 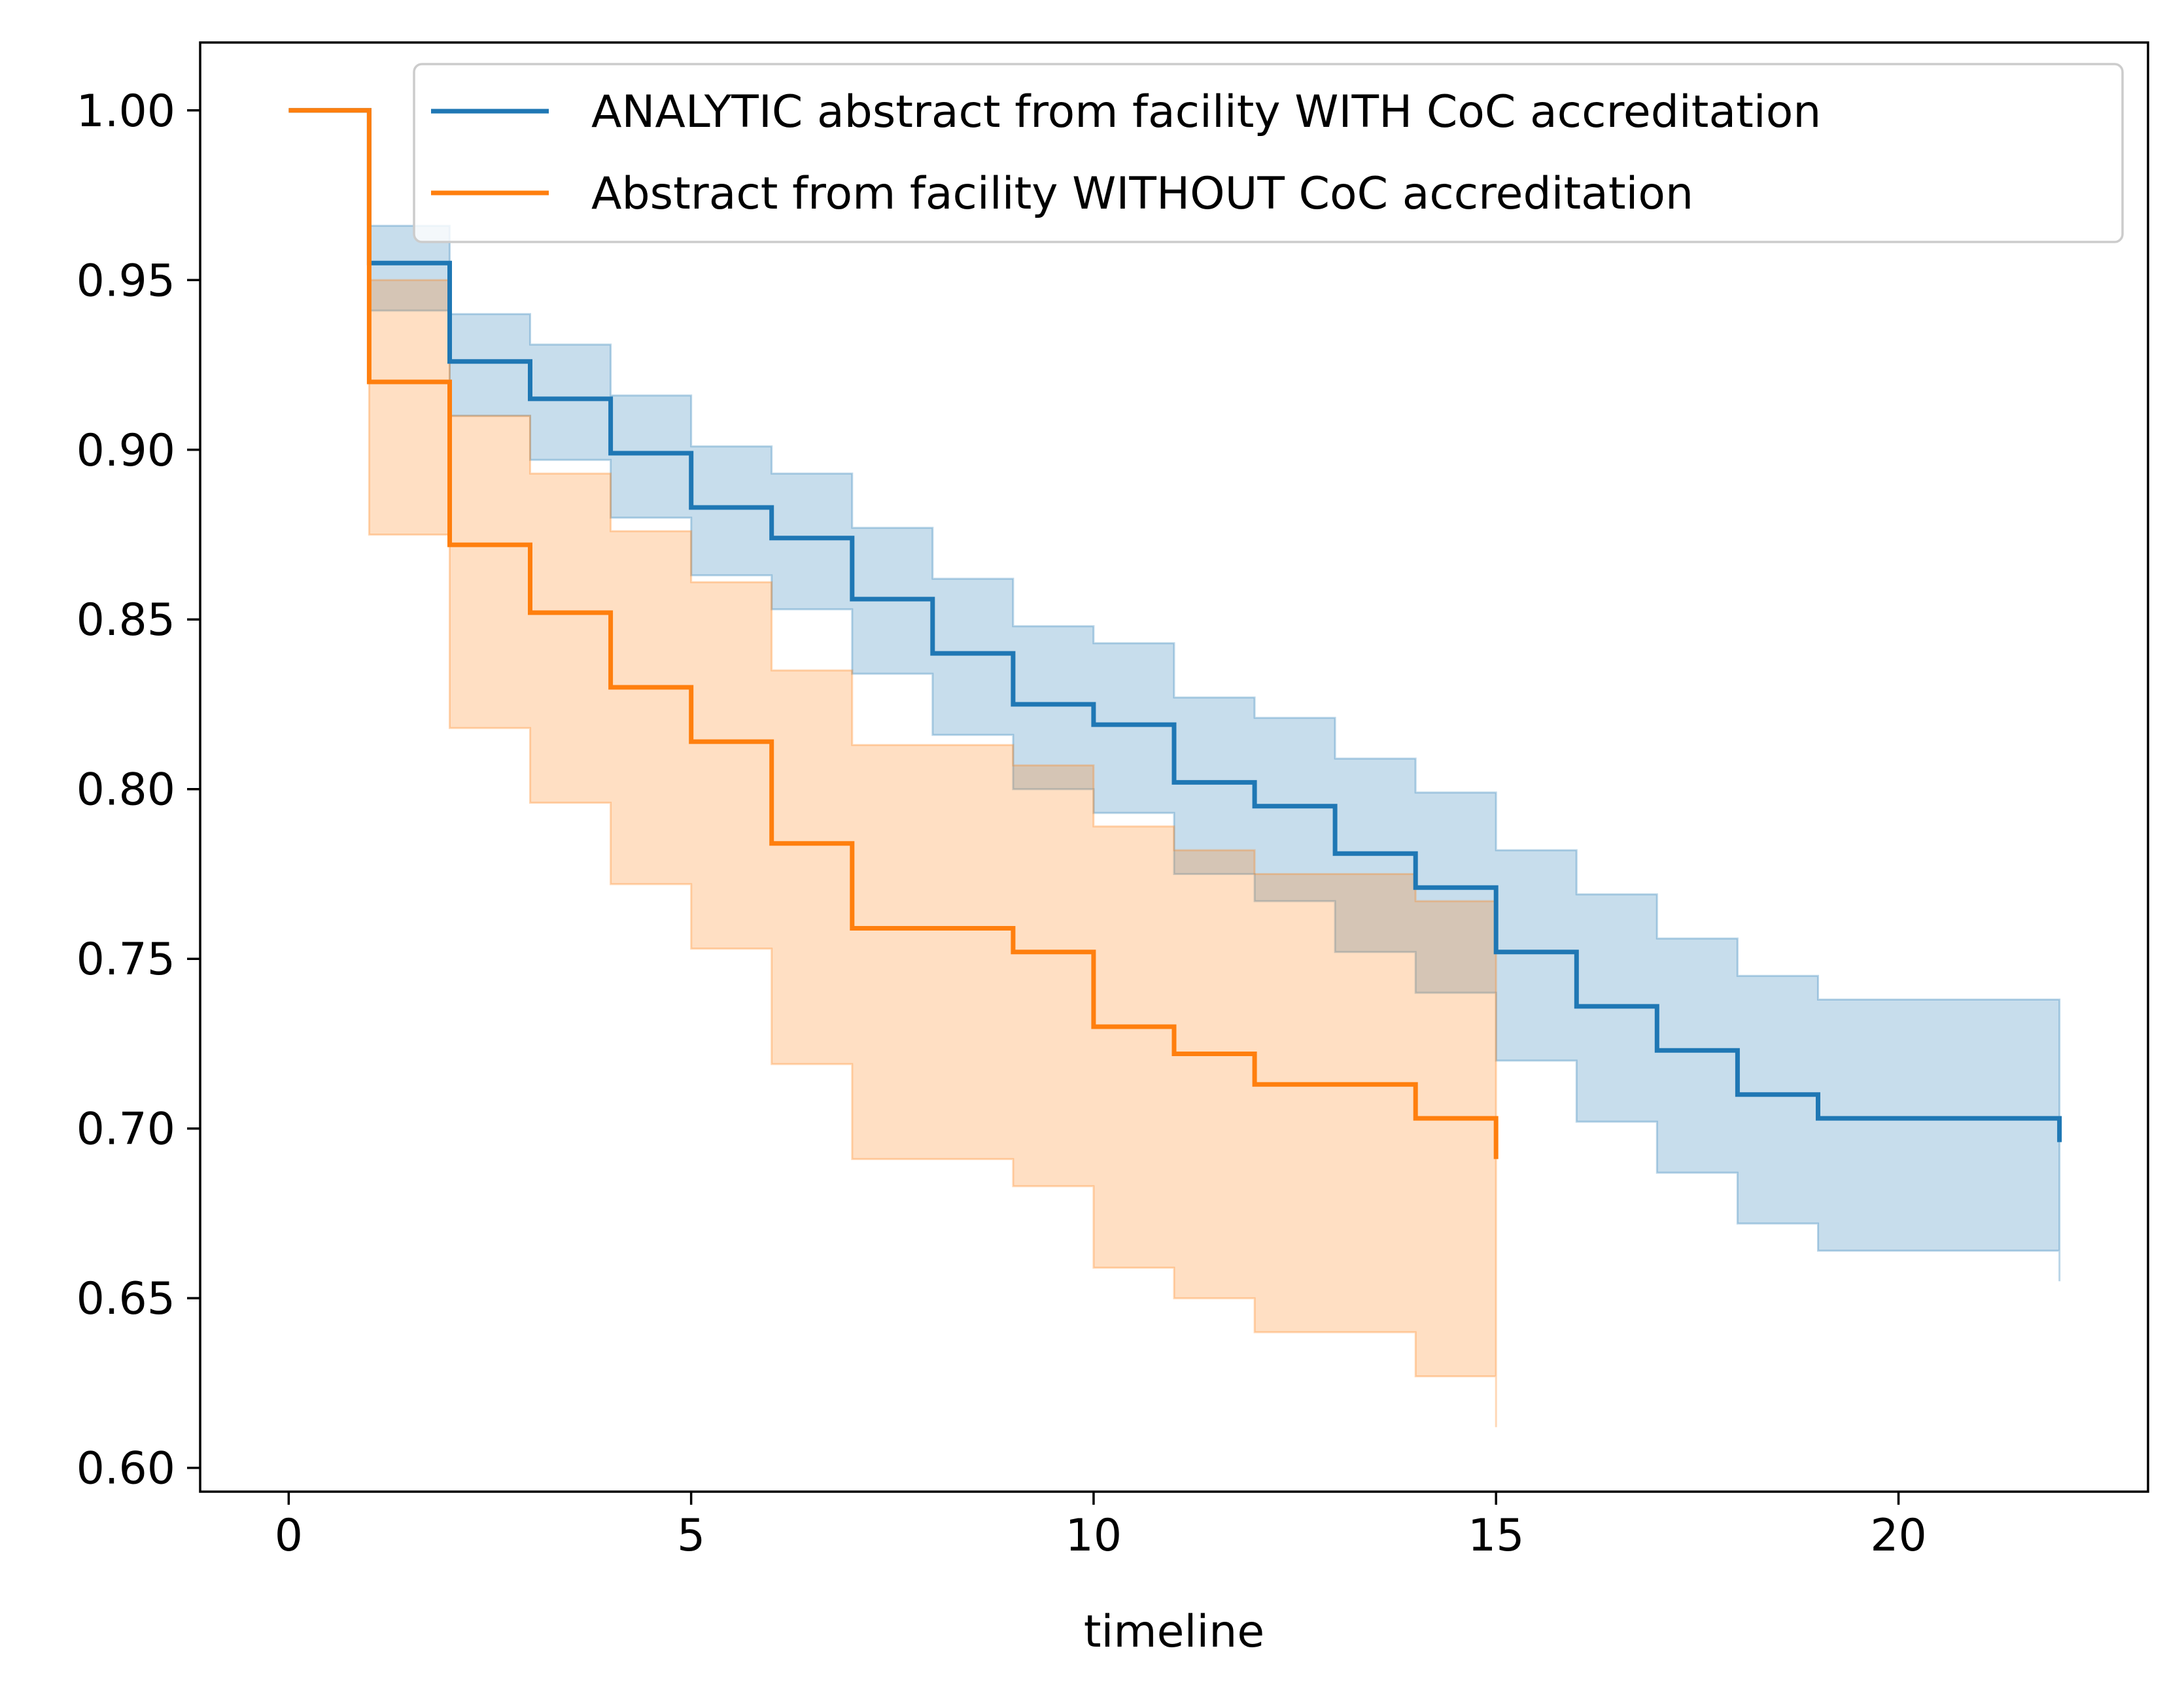 What do you see at coordinates (126, 451) in the screenshot?
I see `y-tick-label: 0.90` at bounding box center [126, 451].